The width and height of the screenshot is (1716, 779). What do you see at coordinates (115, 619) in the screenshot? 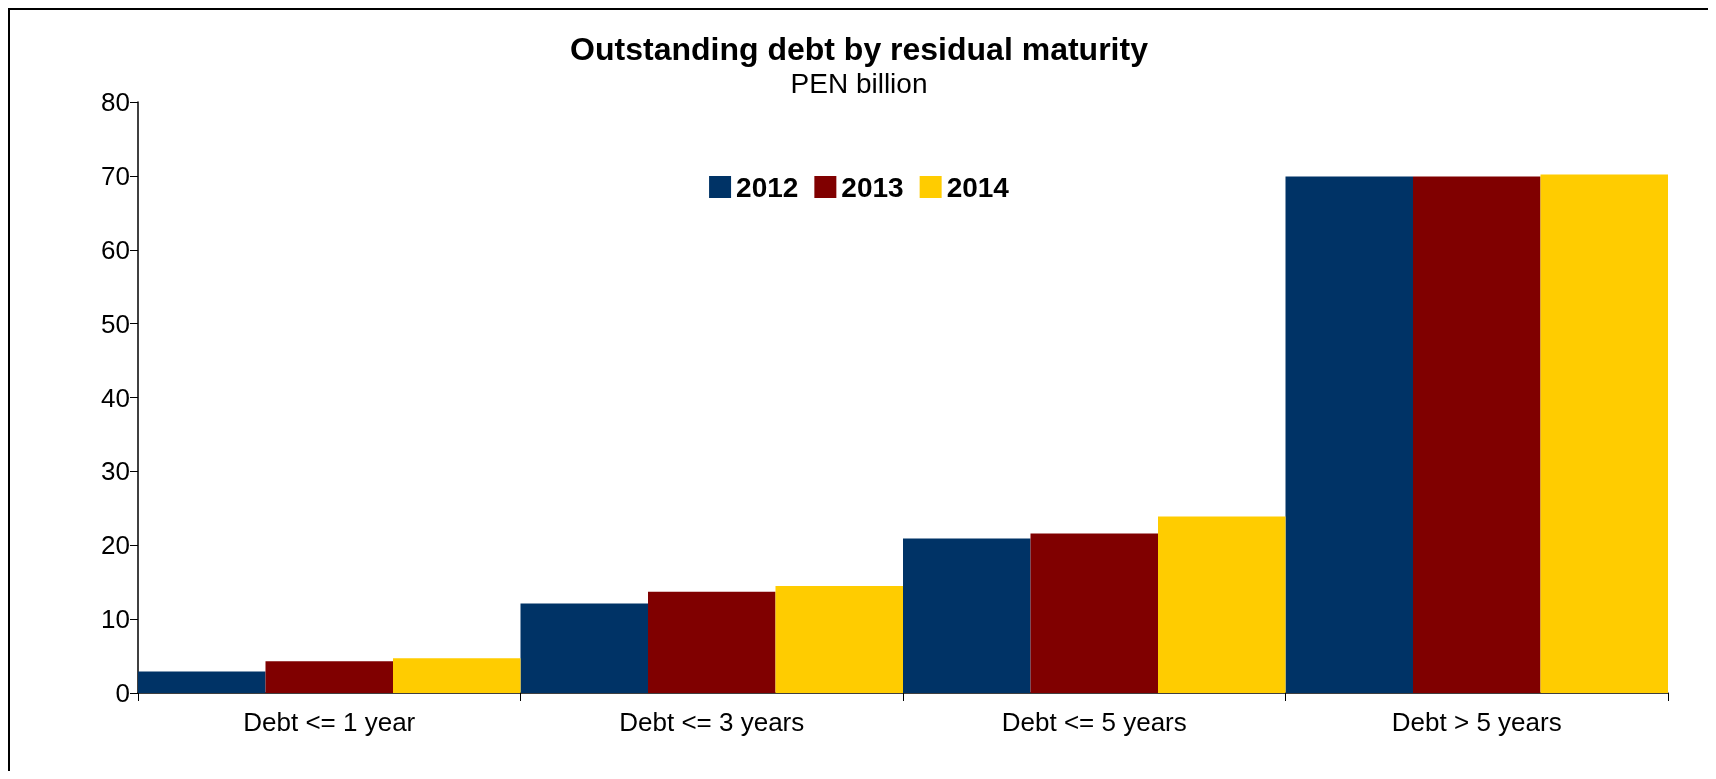
I see `y-tick-label: 10` at bounding box center [115, 619].